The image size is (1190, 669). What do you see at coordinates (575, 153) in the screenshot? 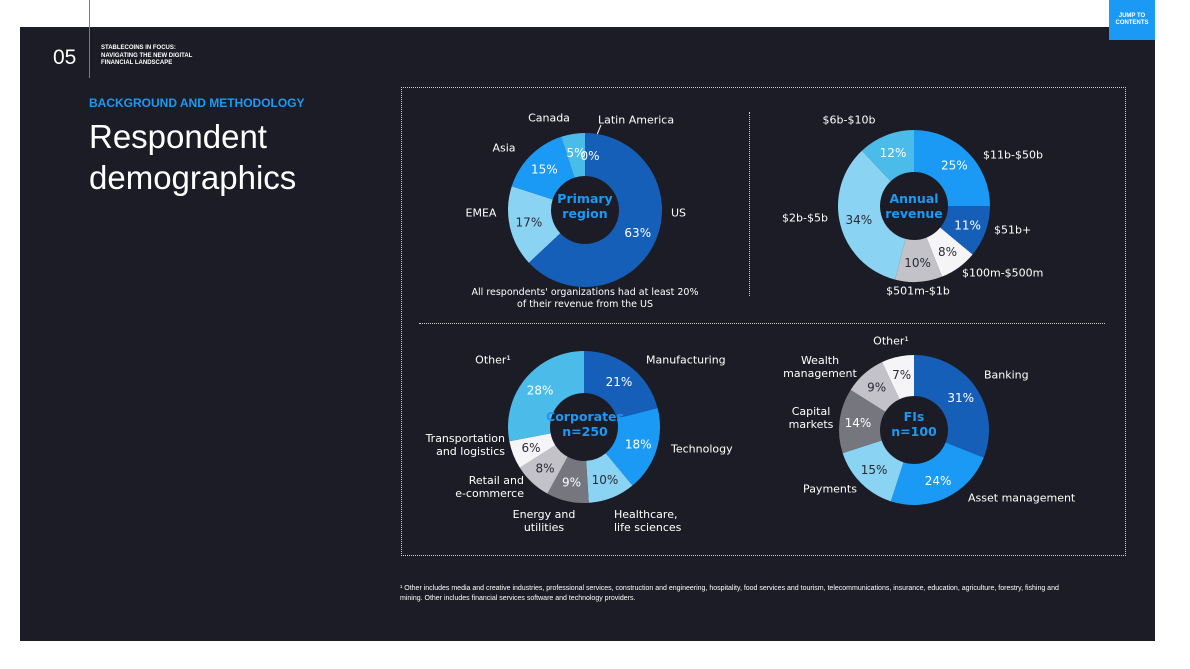
I see `slice-percent-label: 5%` at bounding box center [575, 153].